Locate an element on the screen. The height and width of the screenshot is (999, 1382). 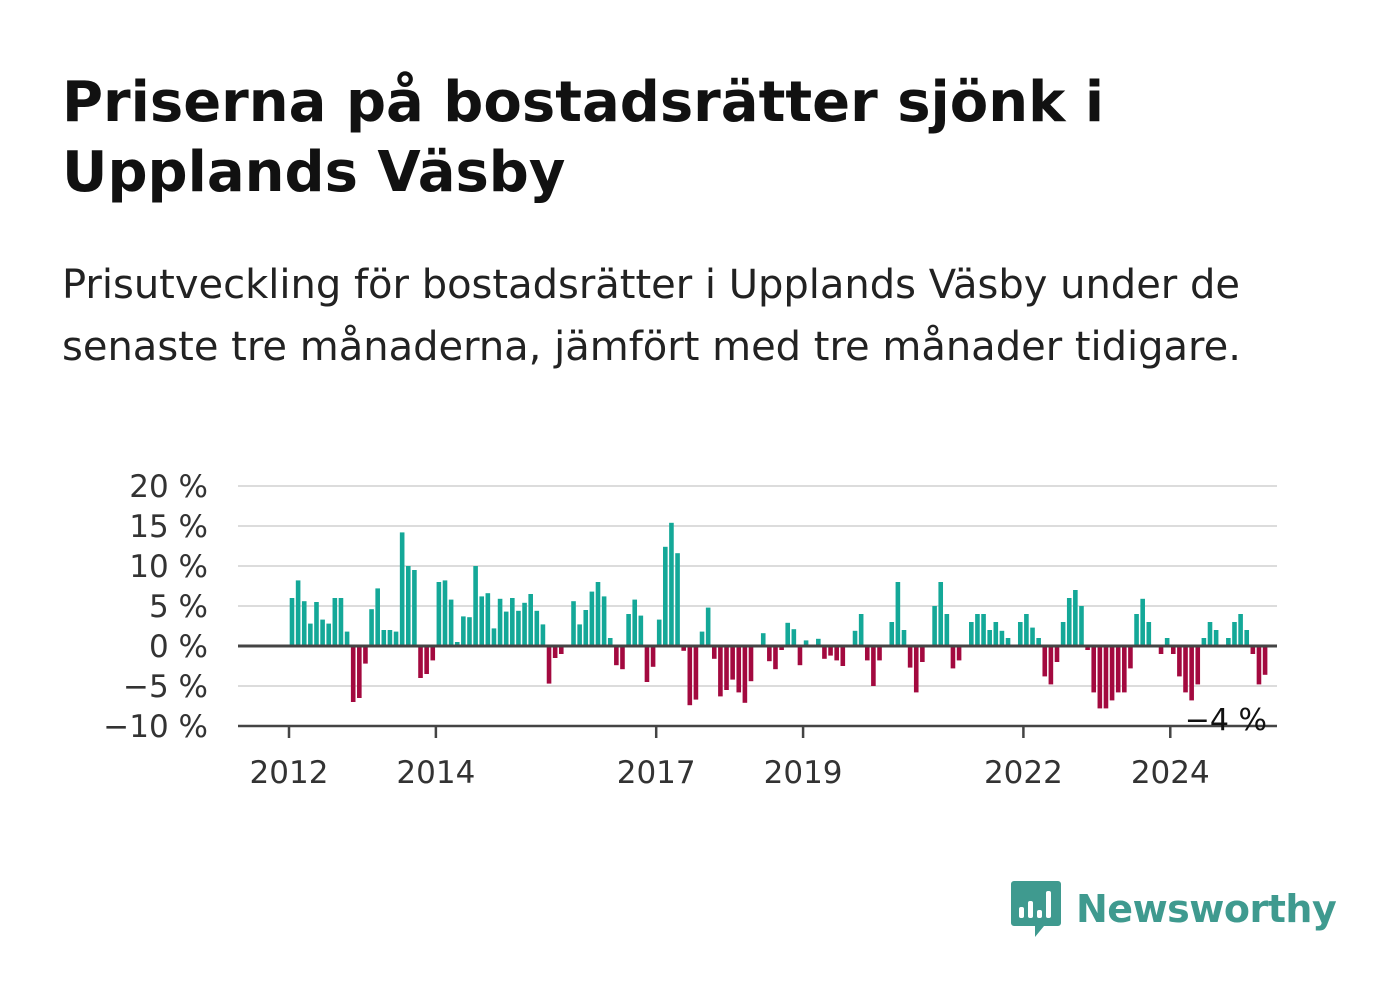
y-tick-label: 20 % is located at coordinates (168, 487).